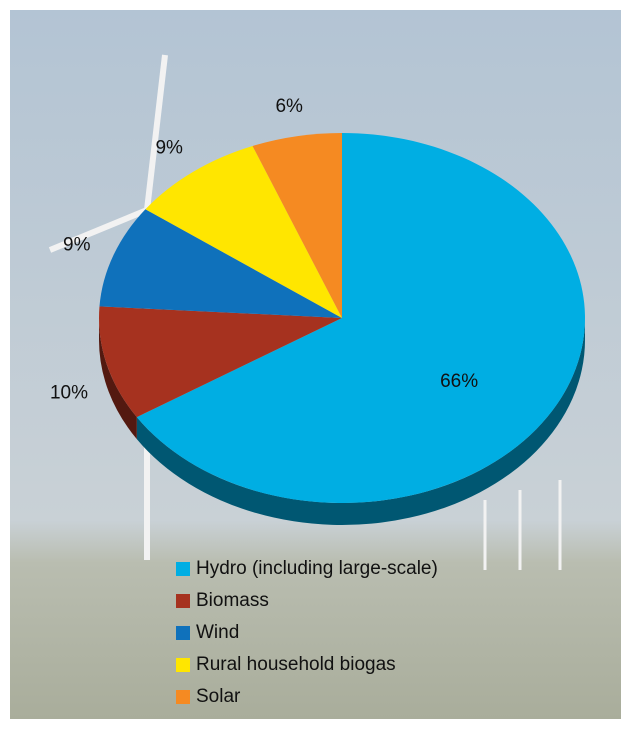 This screenshot has height=734, width=631. I want to click on legend-label: Rural household biogas, so click(296, 664).